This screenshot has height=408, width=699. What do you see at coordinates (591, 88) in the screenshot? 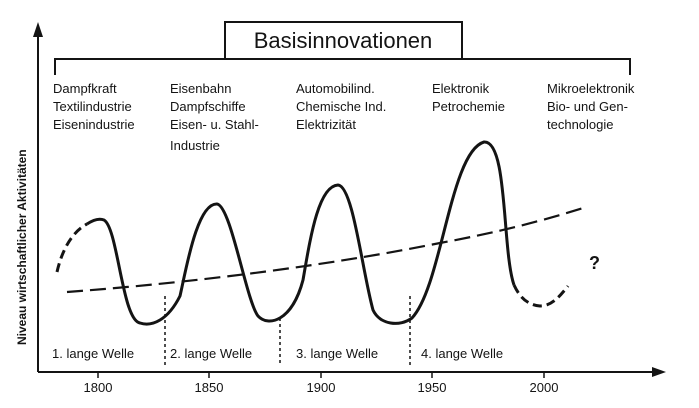
I see `innovation-label: Mikroelektronik` at bounding box center [591, 88].